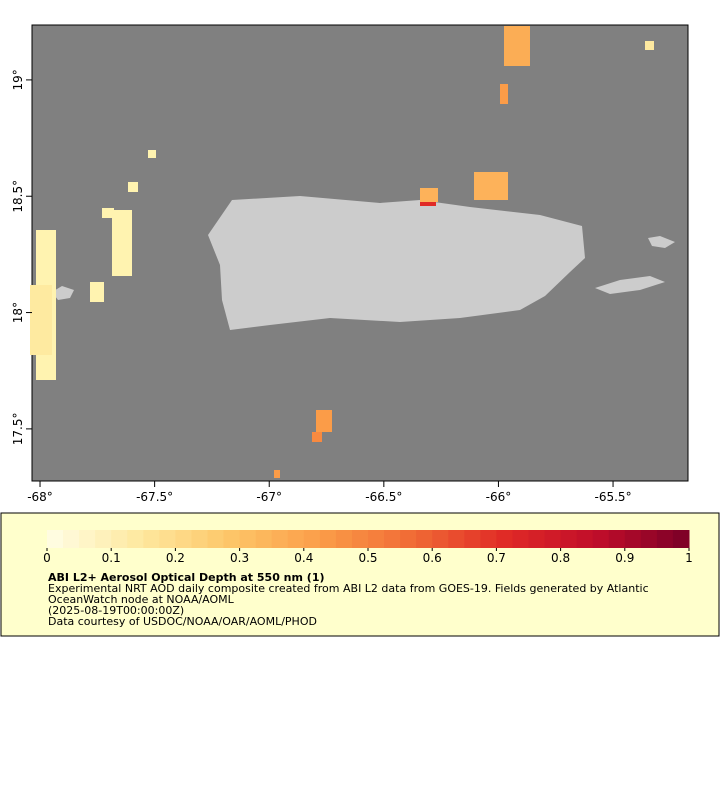 Image resolution: width=720 pixels, height=800 pixels. I want to click on legend-line: (2025-08-19T00:00:00Z), so click(116, 610).